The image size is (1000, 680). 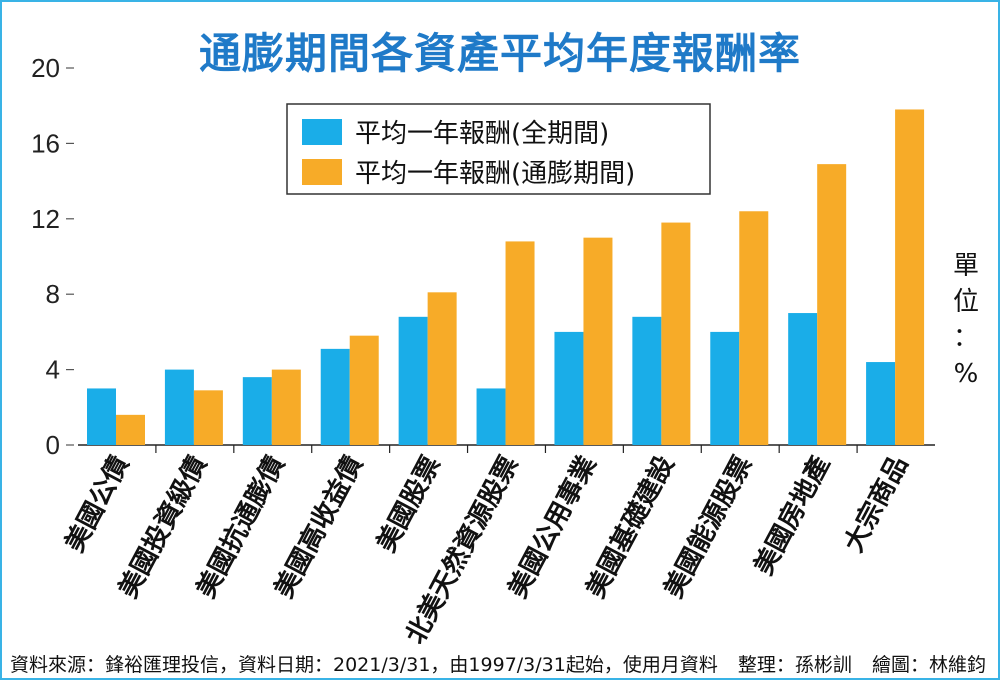 What do you see at coordinates (499, 53) in the screenshot?
I see `chart-title: 通膨期間各資產平均年度報酬率` at bounding box center [499, 53].